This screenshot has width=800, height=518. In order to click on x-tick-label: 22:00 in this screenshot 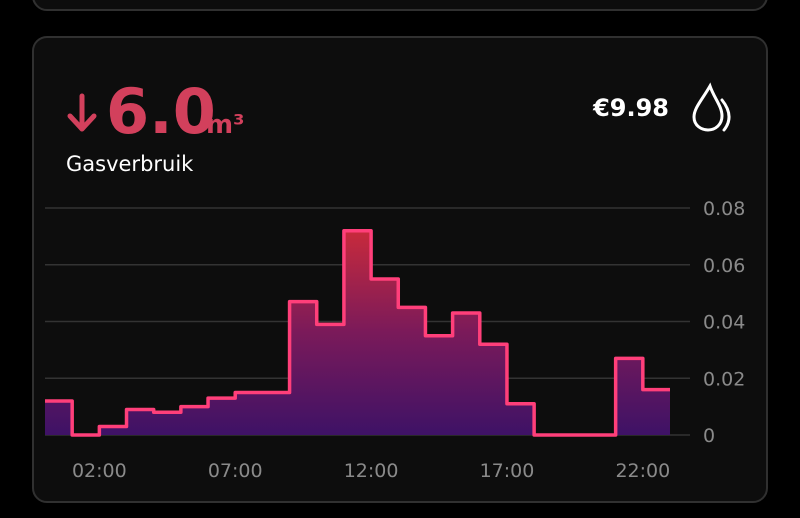, I will do `click(642, 471)`.